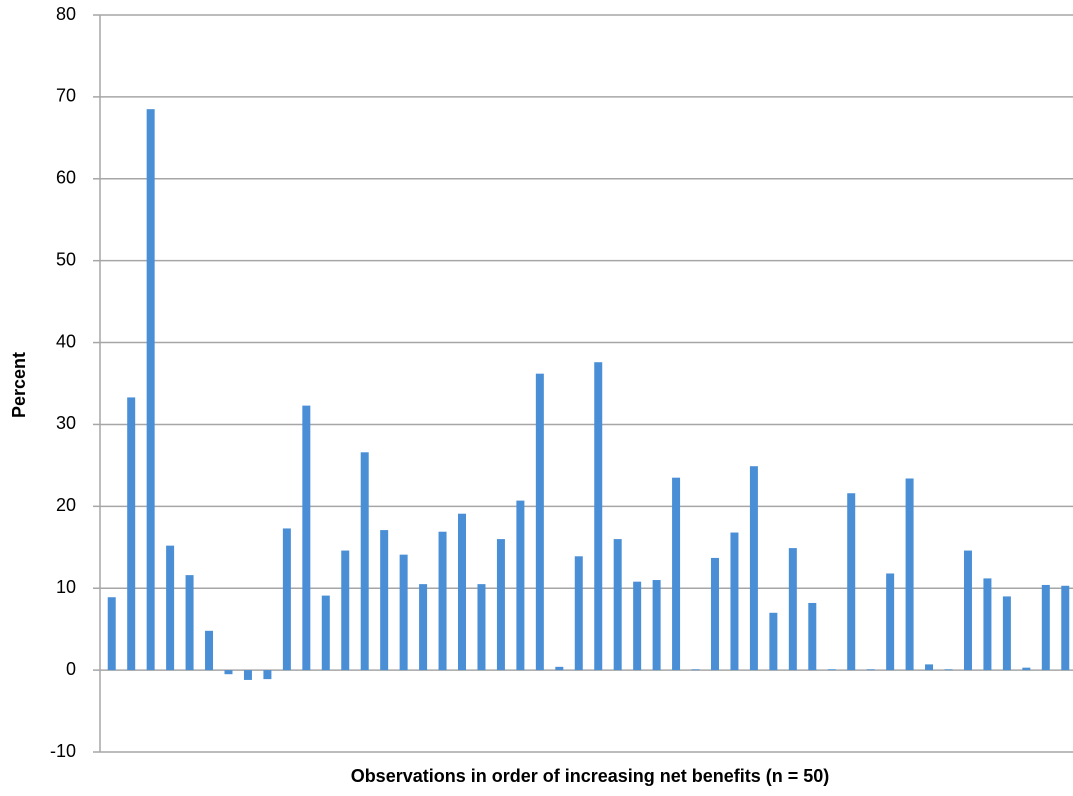  Describe the element at coordinates (66, 505) in the screenshot. I see `y-tick-label: 20` at that location.